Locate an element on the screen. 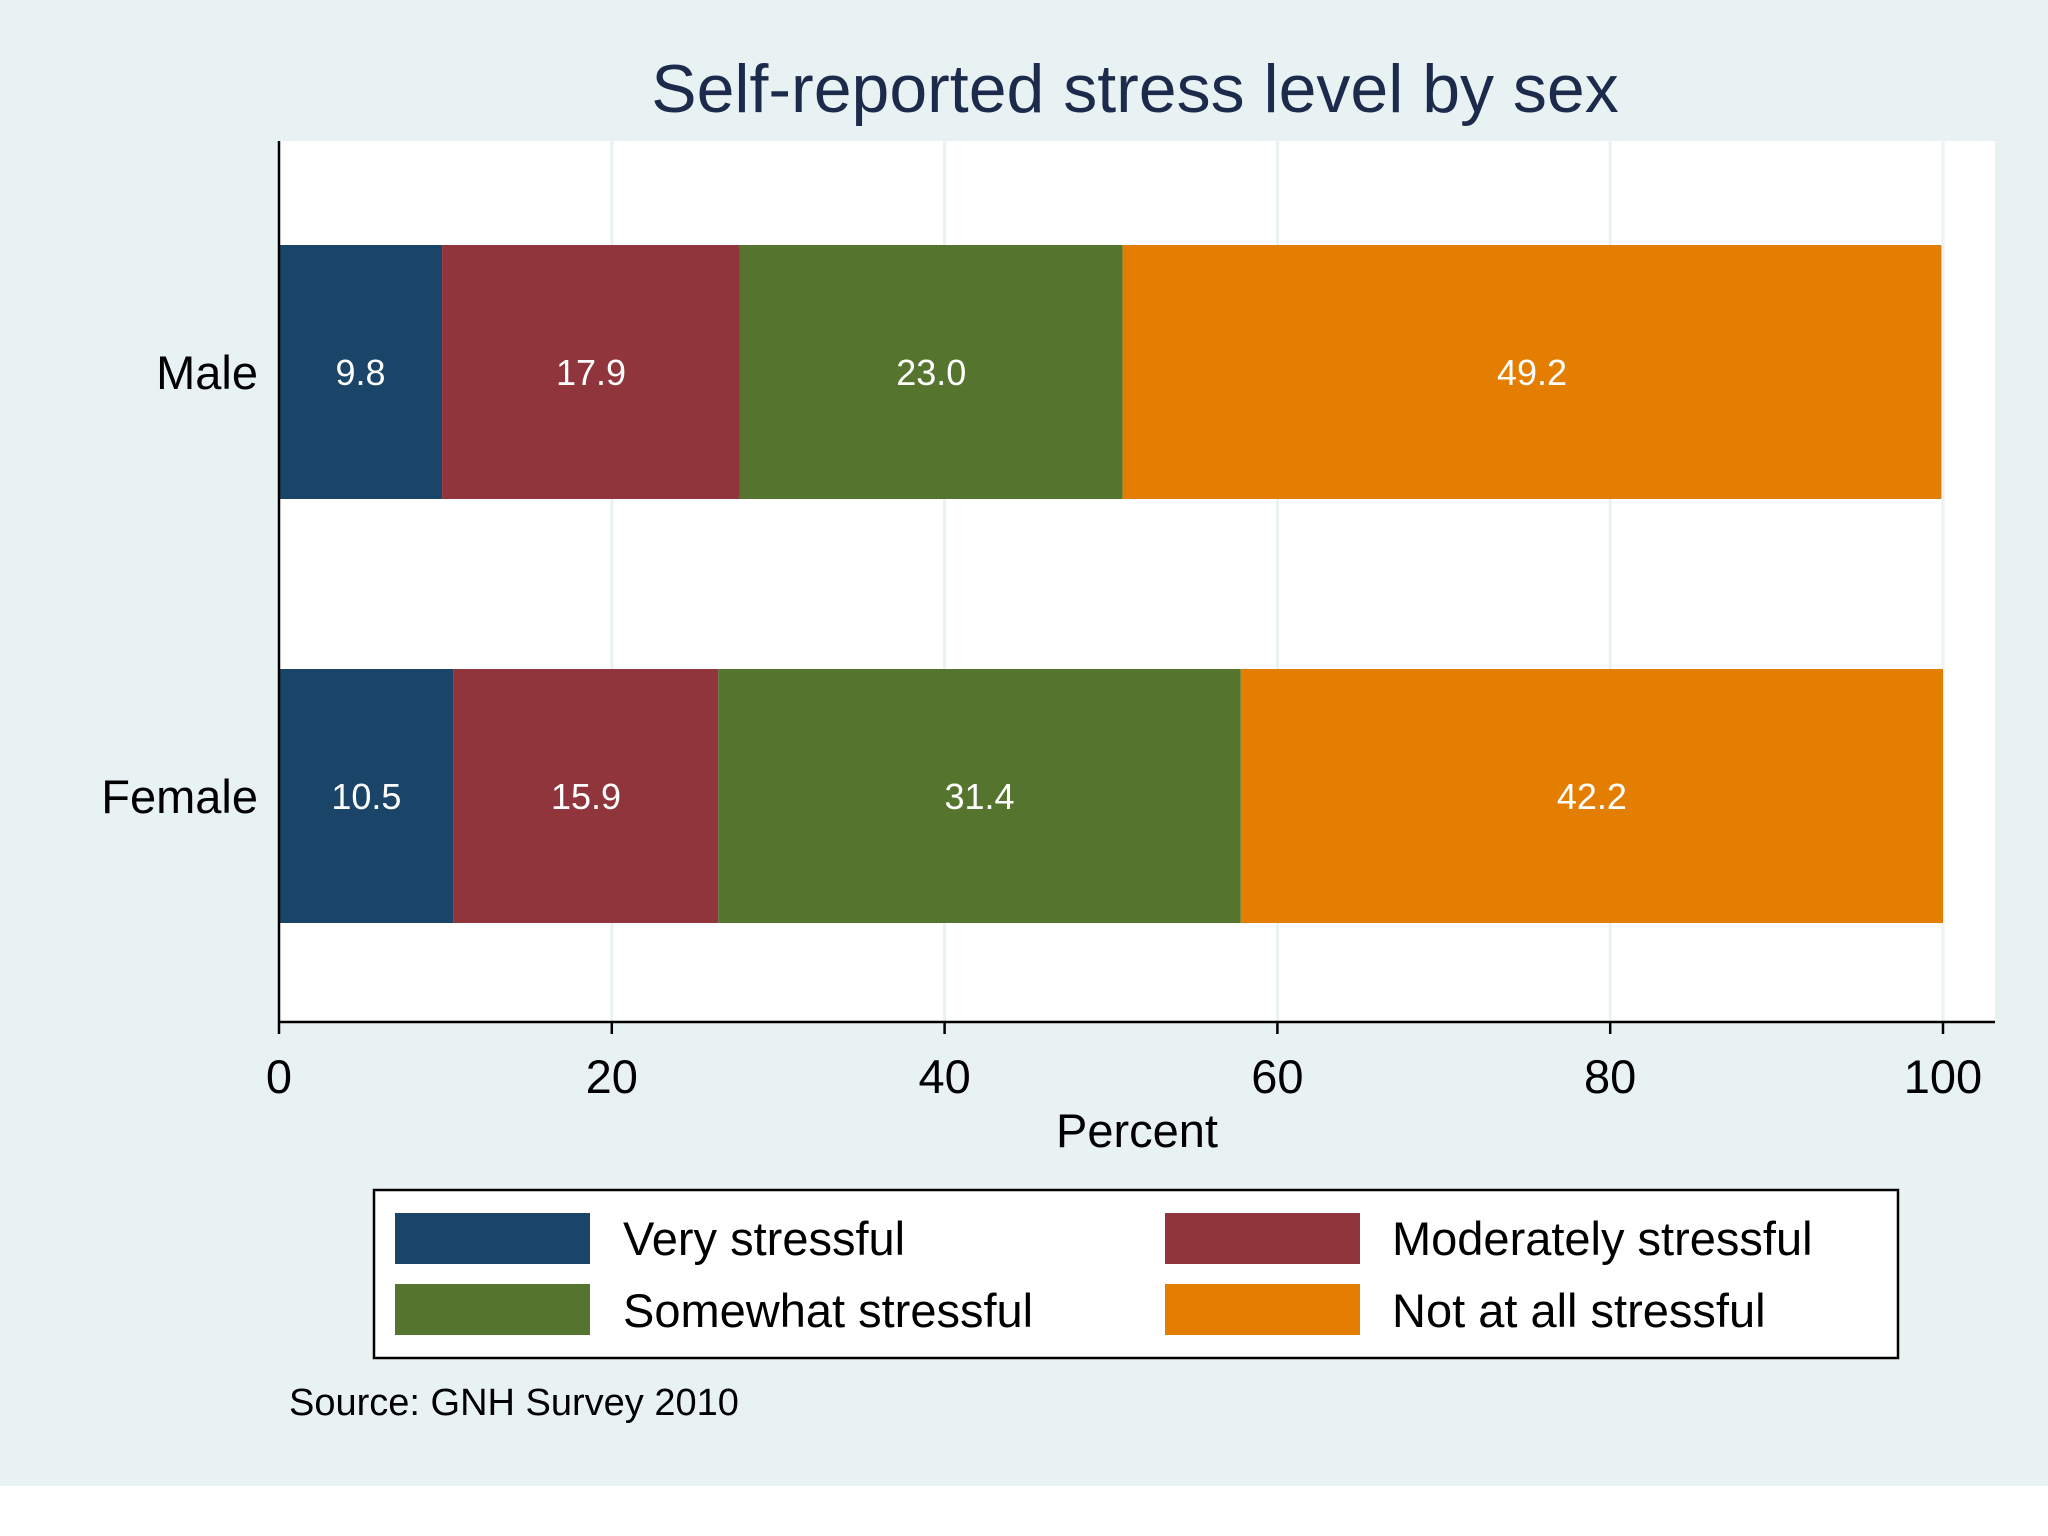 The image size is (2048, 1536). bar-value-label: 10.5 is located at coordinates (366, 796).